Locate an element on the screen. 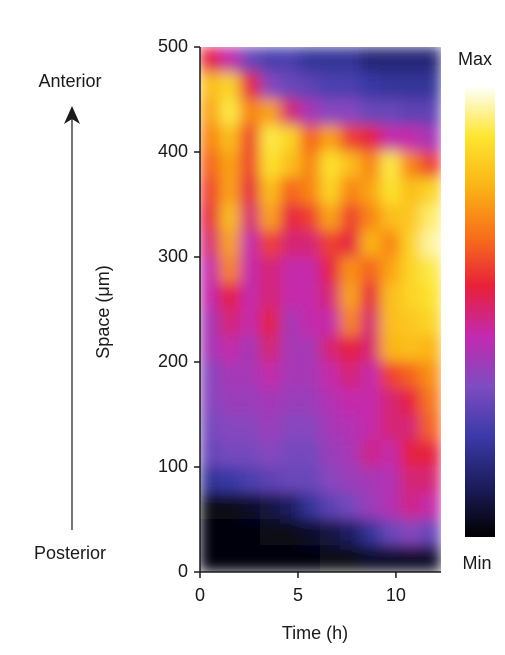 This screenshot has height=655, width=505. y-tick-label: 0 is located at coordinates (183, 571).